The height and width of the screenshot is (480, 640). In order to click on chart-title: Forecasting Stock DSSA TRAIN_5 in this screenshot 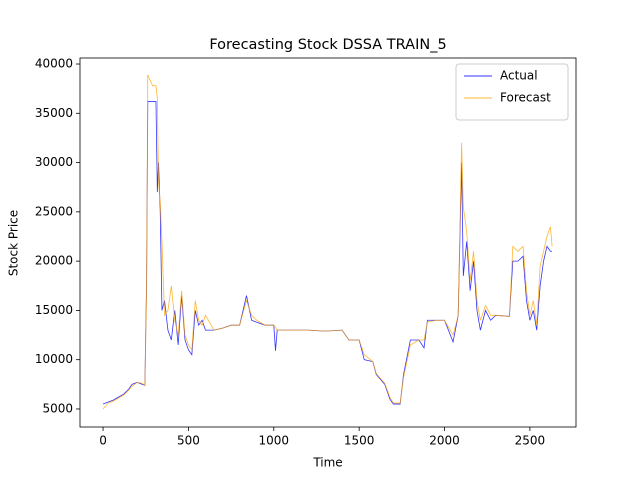, I will do `click(327, 45)`.